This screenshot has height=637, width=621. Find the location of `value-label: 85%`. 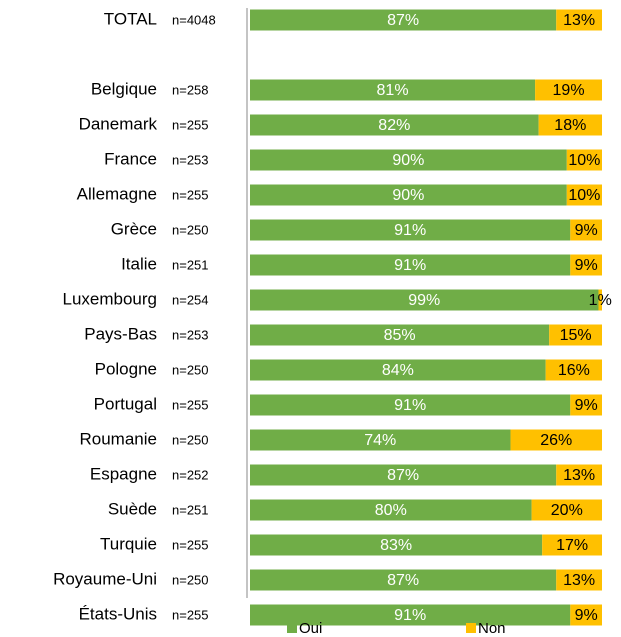

value-label: 85% is located at coordinates (400, 335).